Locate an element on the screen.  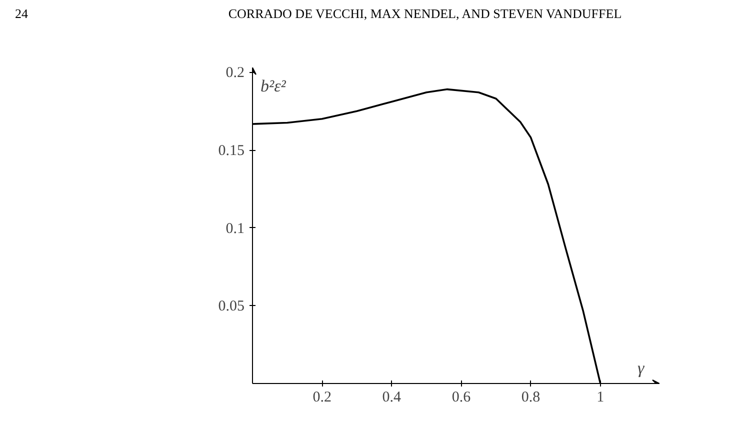
x-tick-label: 0.8 is located at coordinates (530, 398).